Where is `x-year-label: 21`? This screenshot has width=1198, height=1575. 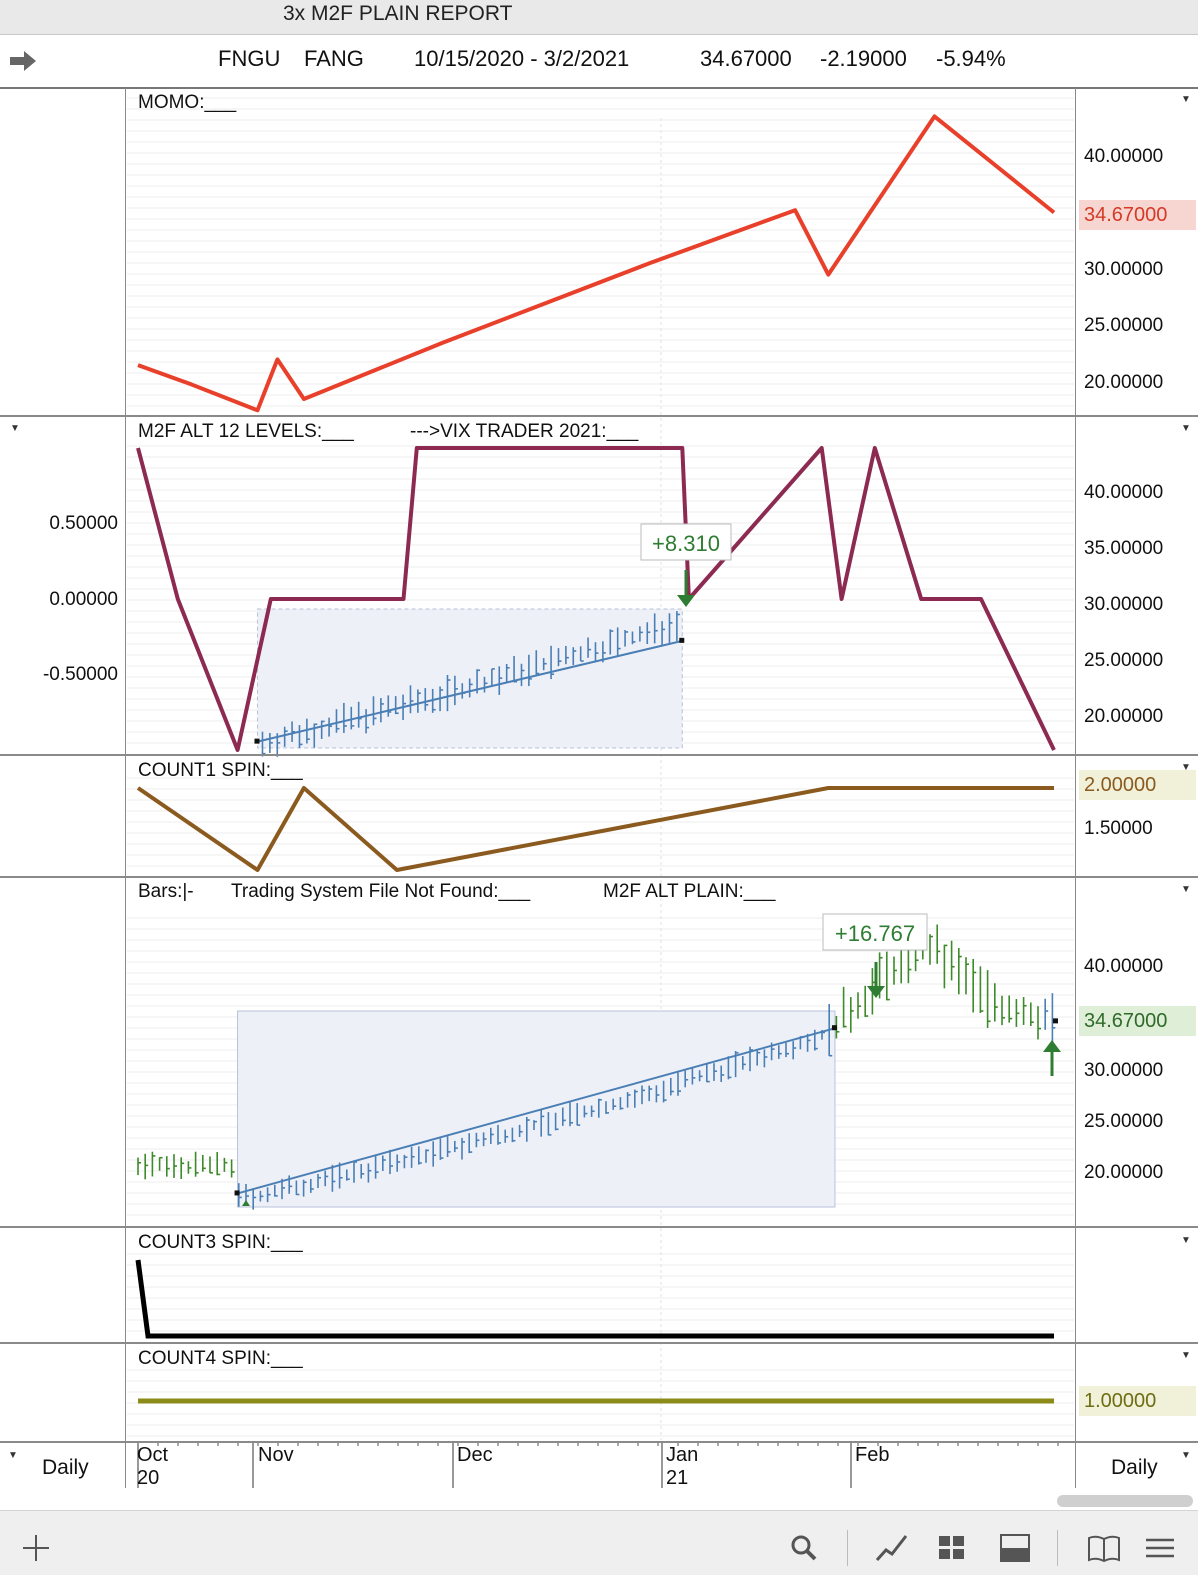 x-year-label: 21 is located at coordinates (677, 1478).